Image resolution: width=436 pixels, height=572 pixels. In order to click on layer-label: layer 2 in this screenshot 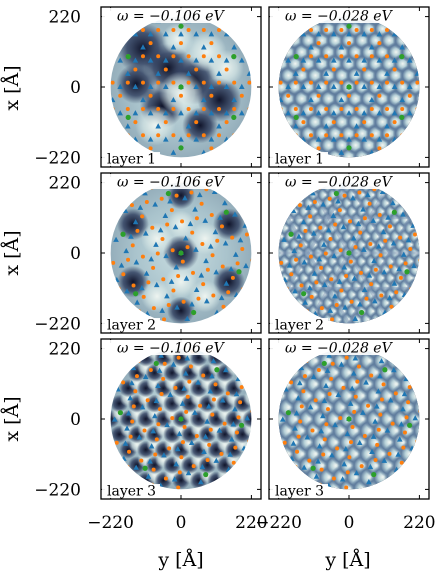, I will do `click(299, 326)`.